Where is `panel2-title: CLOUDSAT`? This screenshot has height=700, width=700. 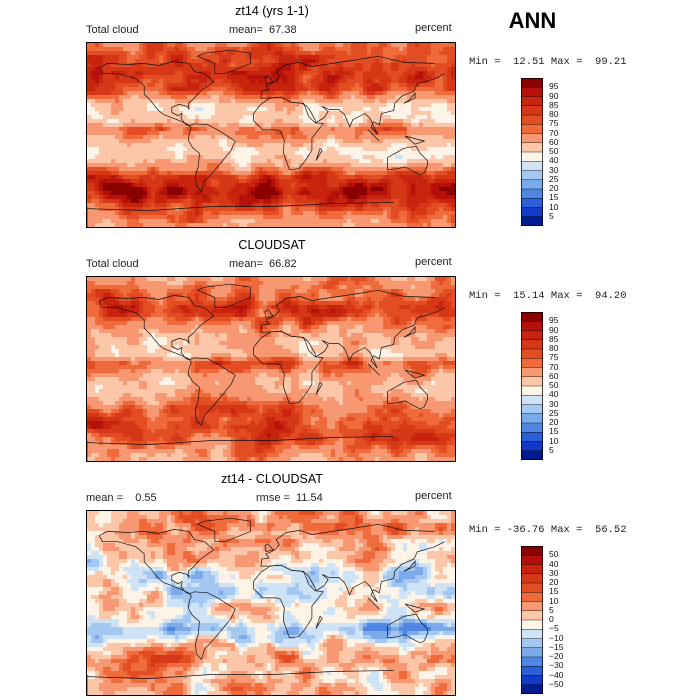 panel2-title: CLOUDSAT is located at coordinates (272, 245).